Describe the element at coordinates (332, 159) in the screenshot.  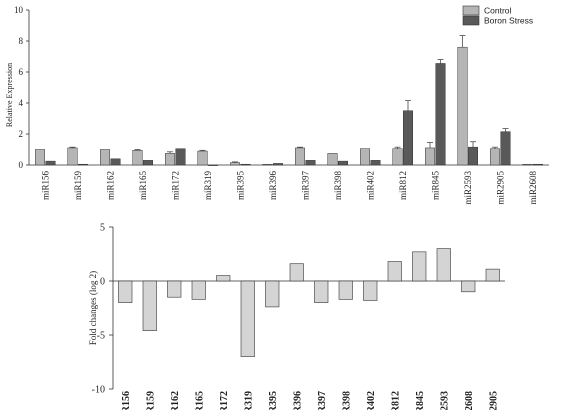
I see `bar-control-mir398` at that location.